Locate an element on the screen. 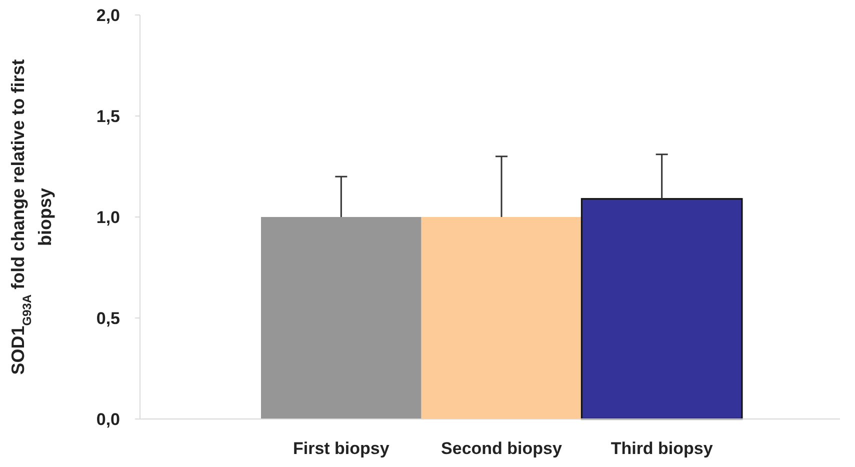 The image size is (855, 467). y-tick-label: 1,5 is located at coordinates (108, 116).